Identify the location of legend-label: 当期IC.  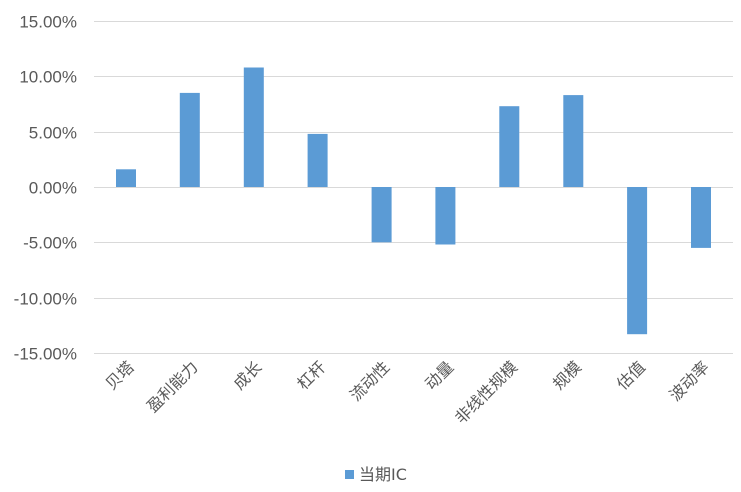
(383, 474).